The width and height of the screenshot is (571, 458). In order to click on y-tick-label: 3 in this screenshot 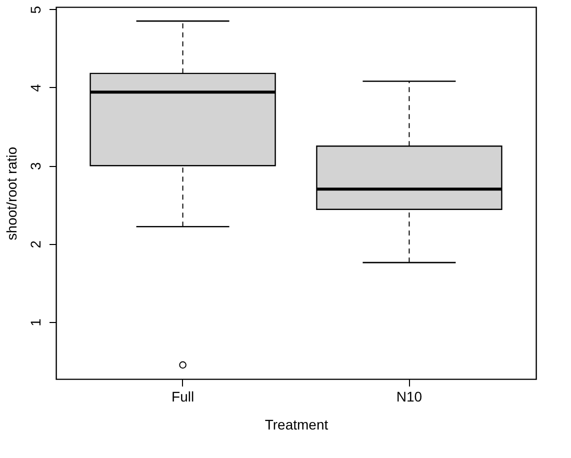, I will do `click(36, 166)`.